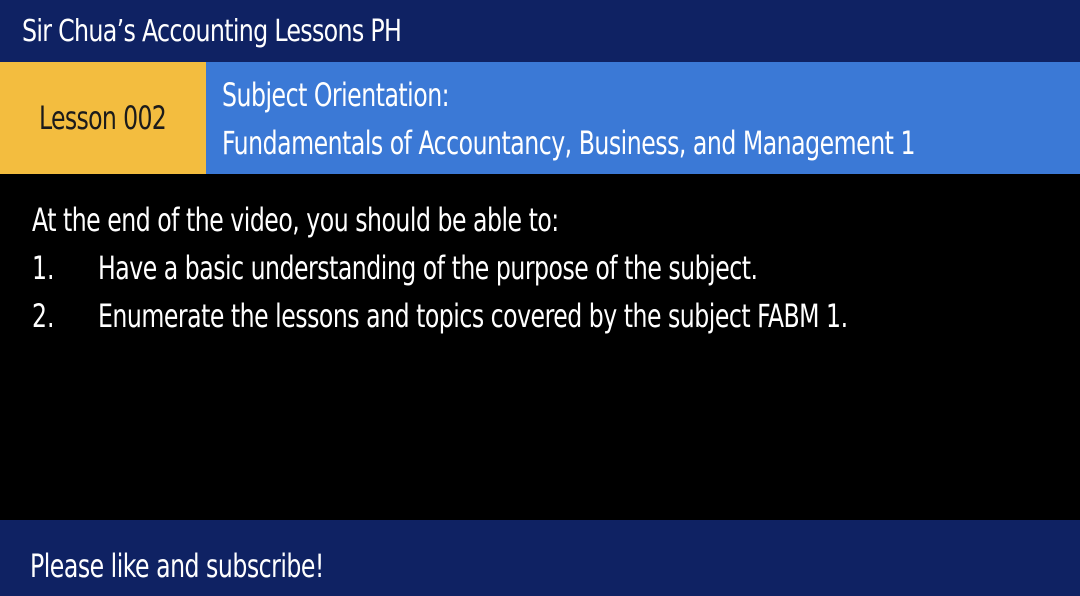 This screenshot has height=596, width=1080. What do you see at coordinates (540, 558) in the screenshot?
I see `footer-bar: Please like and subscribe!` at bounding box center [540, 558].